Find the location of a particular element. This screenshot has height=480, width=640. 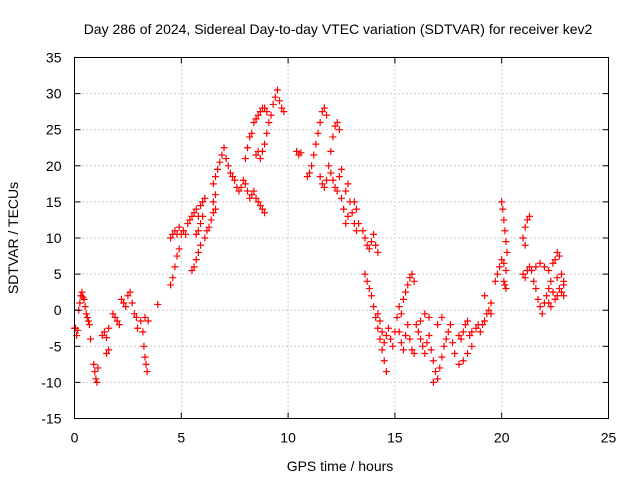

y-axis-label: SDTVAR / TECUs is located at coordinates (13, 238).